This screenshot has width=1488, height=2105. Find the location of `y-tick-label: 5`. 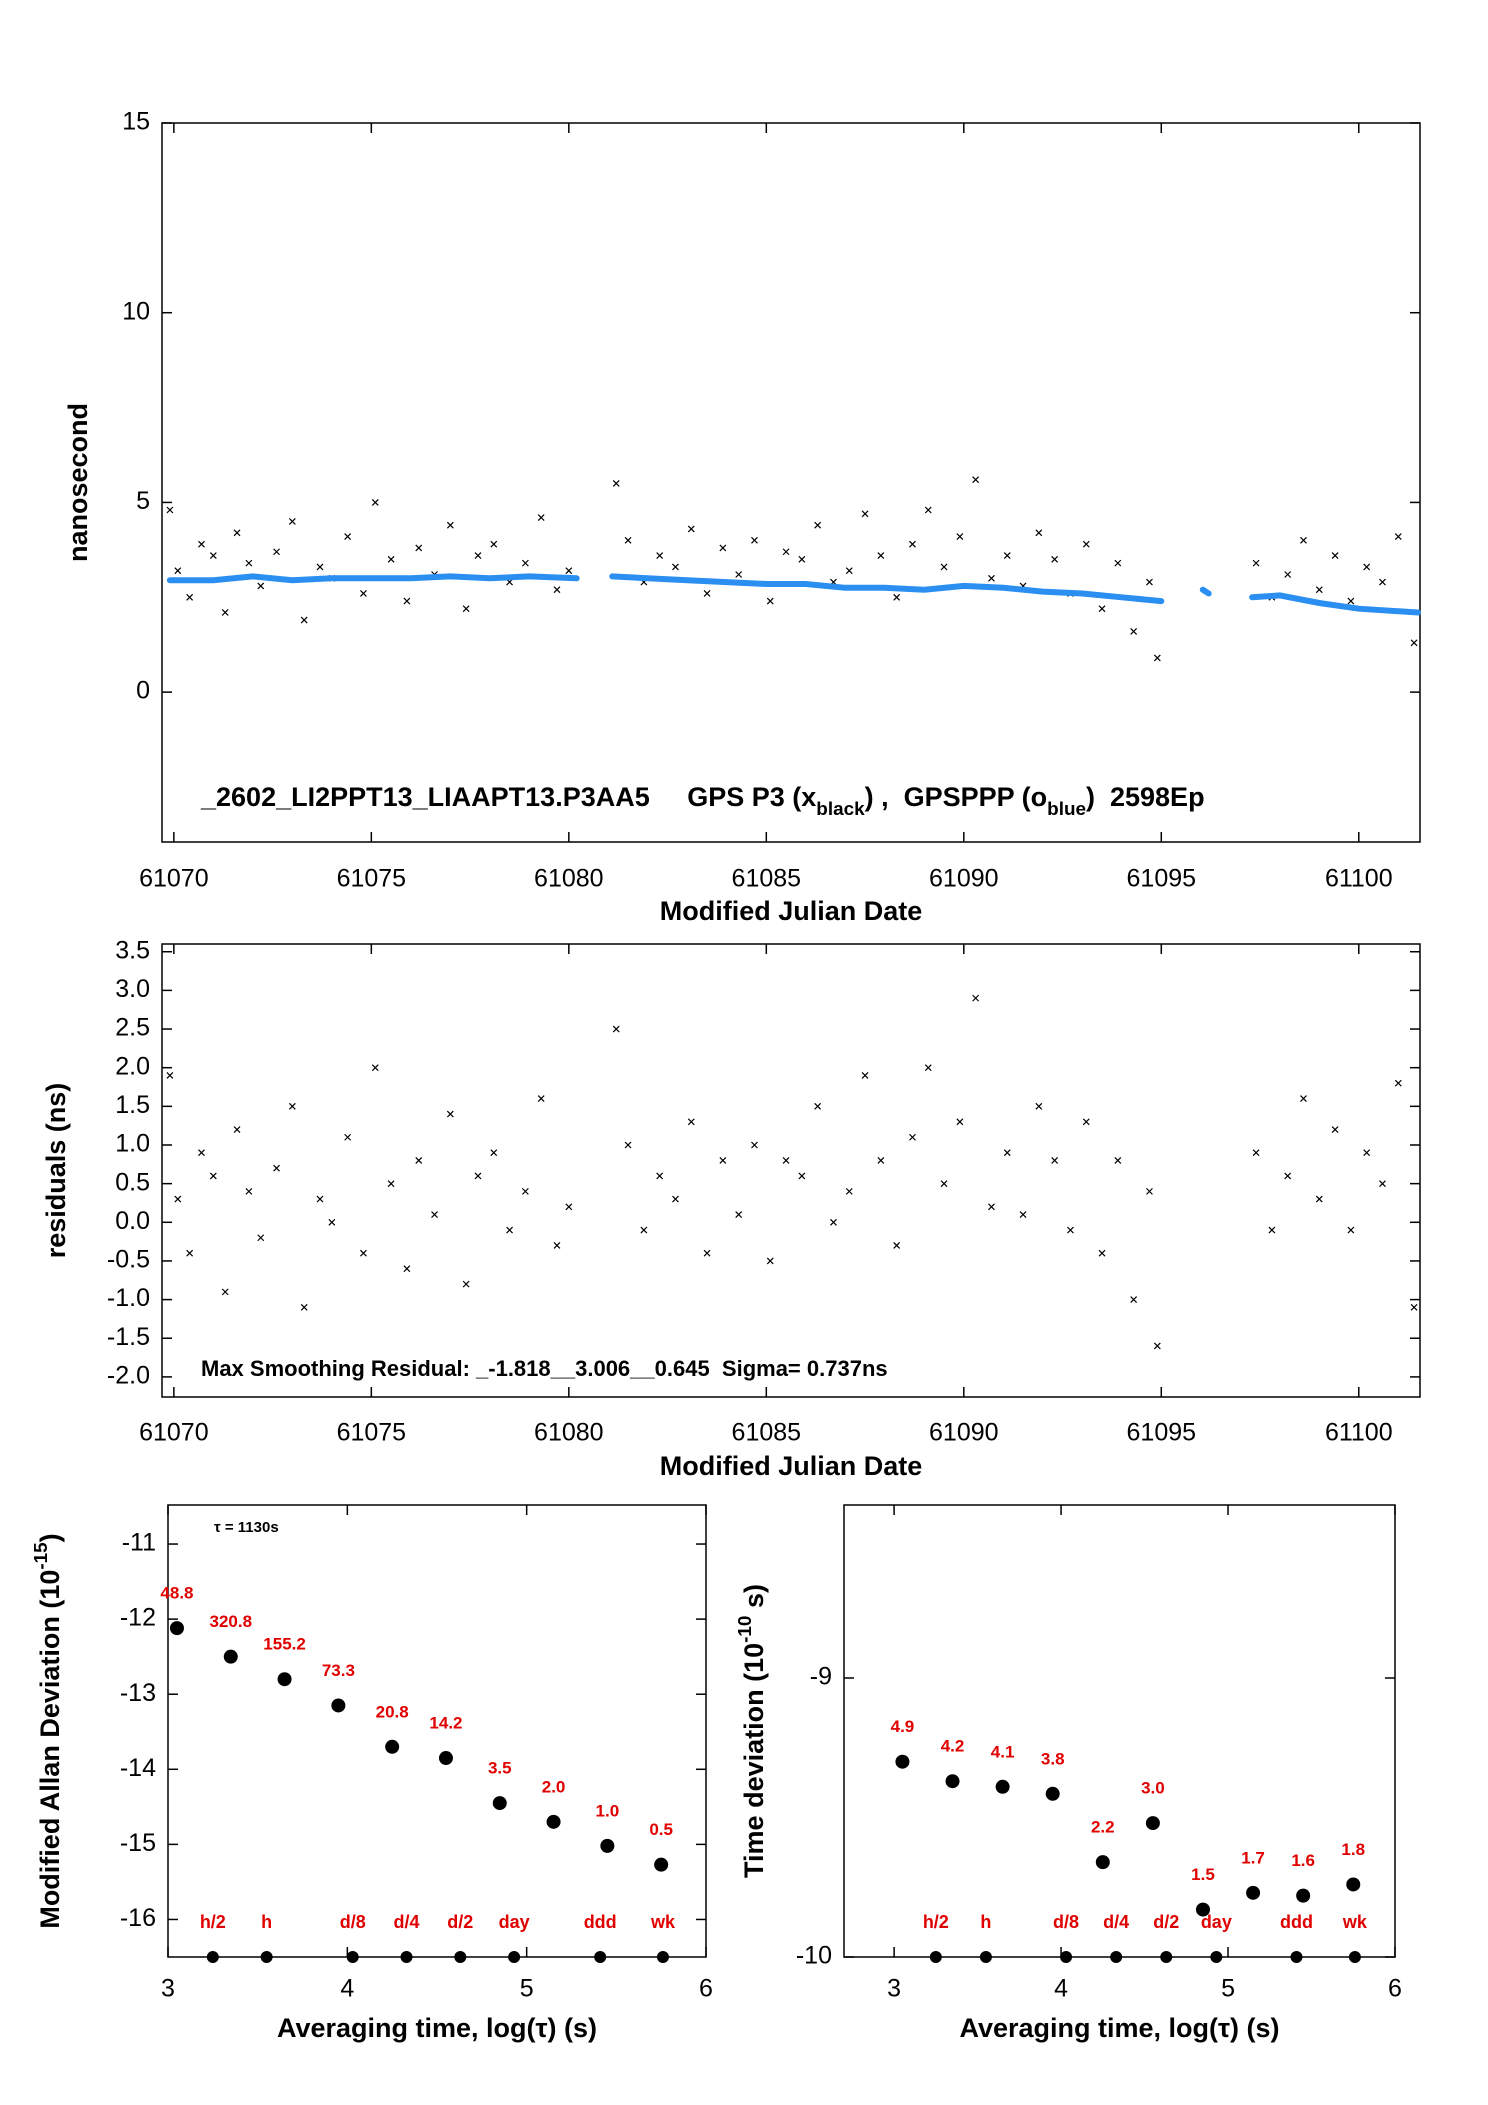

y-tick-label: 5 is located at coordinates (143, 501).